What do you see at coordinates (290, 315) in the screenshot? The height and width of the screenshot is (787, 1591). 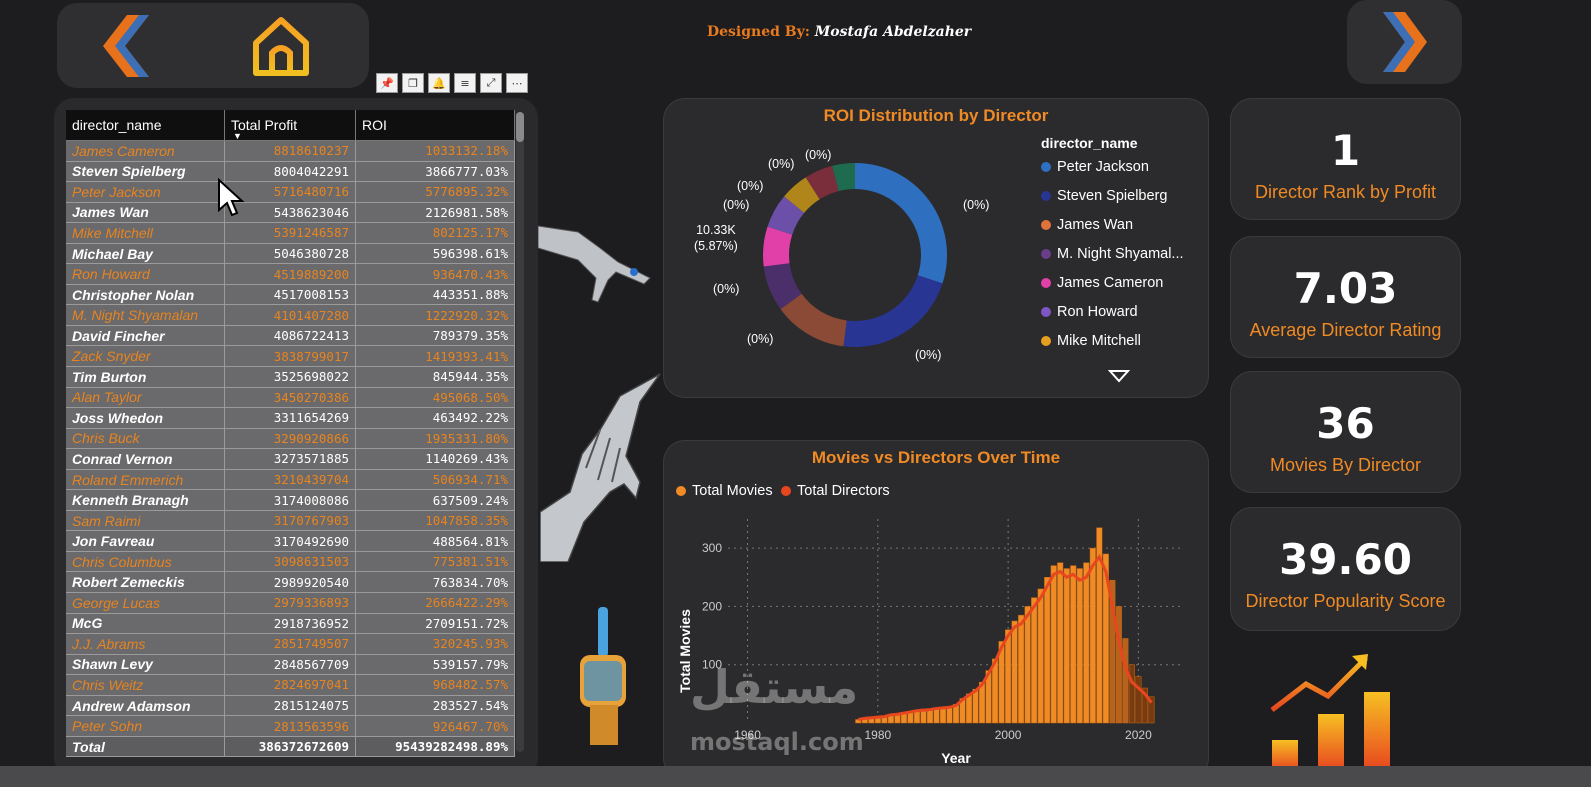 I see `table-row: M. Night Shyamalan 4101407280 1222920.32%` at bounding box center [290, 315].